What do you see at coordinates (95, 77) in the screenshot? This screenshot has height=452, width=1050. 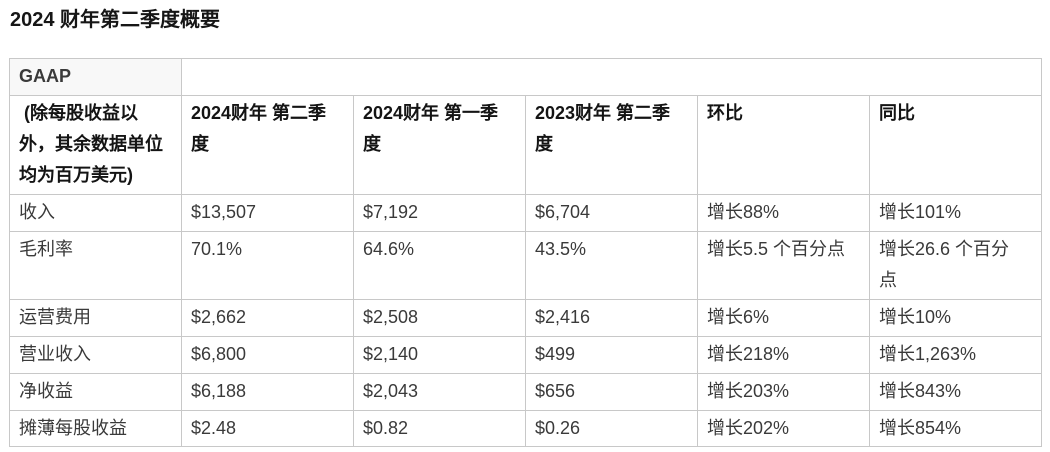 I see `gaap-section-label: GAAP` at bounding box center [95, 77].